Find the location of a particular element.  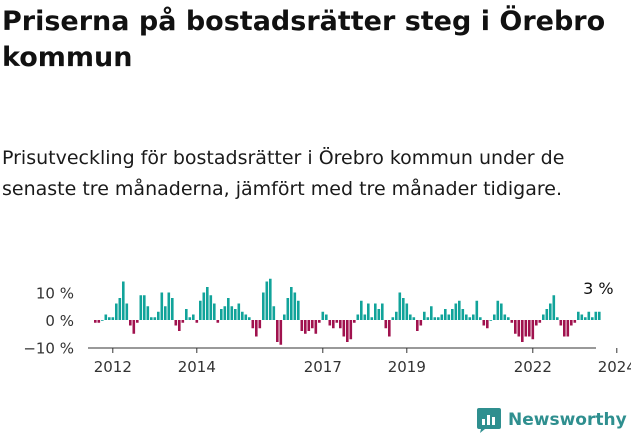

y-tick-label: 0 % is located at coordinates (59, 321).